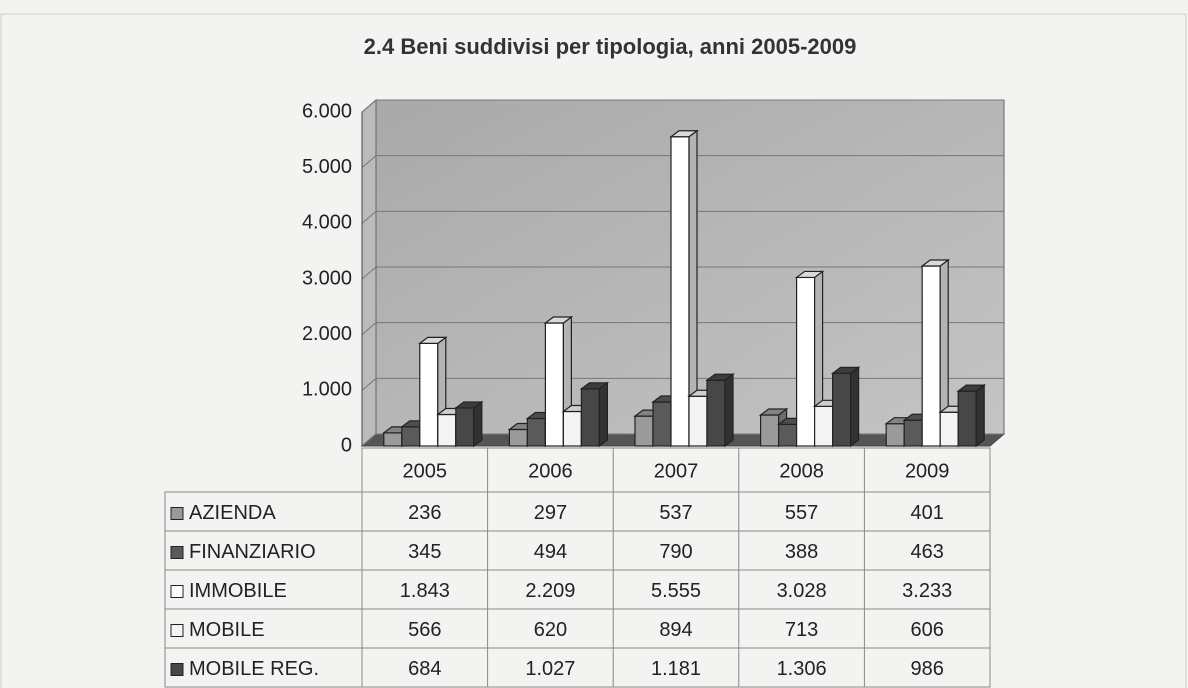  Describe the element at coordinates (550, 552) in the screenshot. I see `table-value: 494` at that location.